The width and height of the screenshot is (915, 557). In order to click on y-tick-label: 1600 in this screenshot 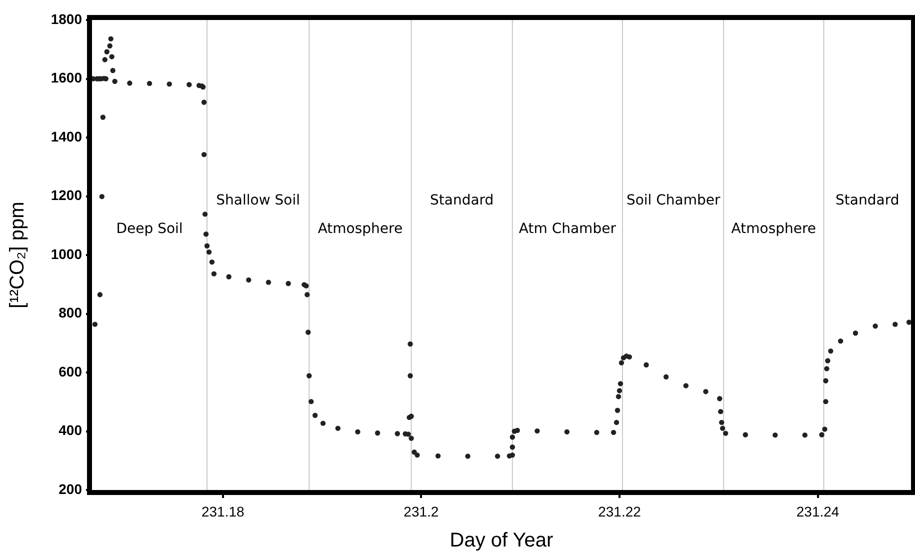, I will do `click(66, 78)`.